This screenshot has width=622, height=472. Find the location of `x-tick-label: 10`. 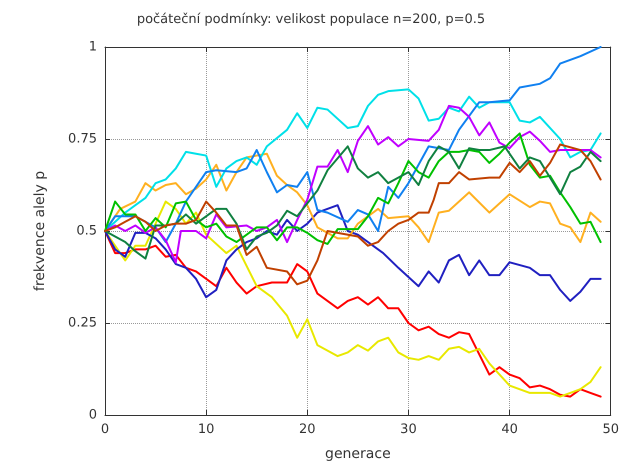

x-tick-label: 10 is located at coordinates (206, 429).